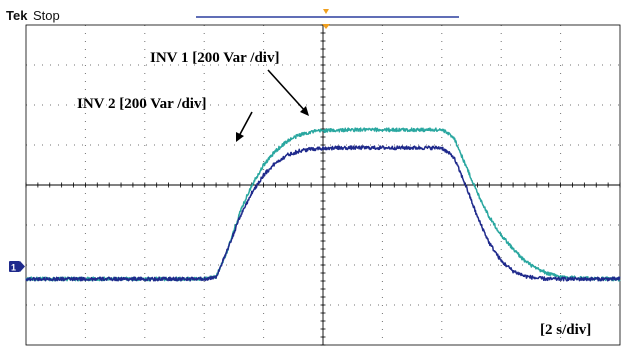 The image size is (624, 347). What do you see at coordinates (214, 58) in the screenshot?
I see `legend-inv1: INV 1 [200 Var /div]` at bounding box center [214, 58].